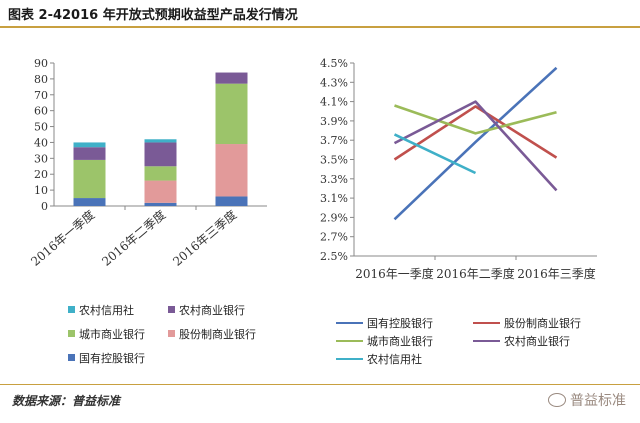 The height and width of the screenshot is (423, 640). What do you see at coordinates (475, 273) in the screenshot?
I see `line-x-tick-label: 2016年二季度` at bounding box center [475, 273].